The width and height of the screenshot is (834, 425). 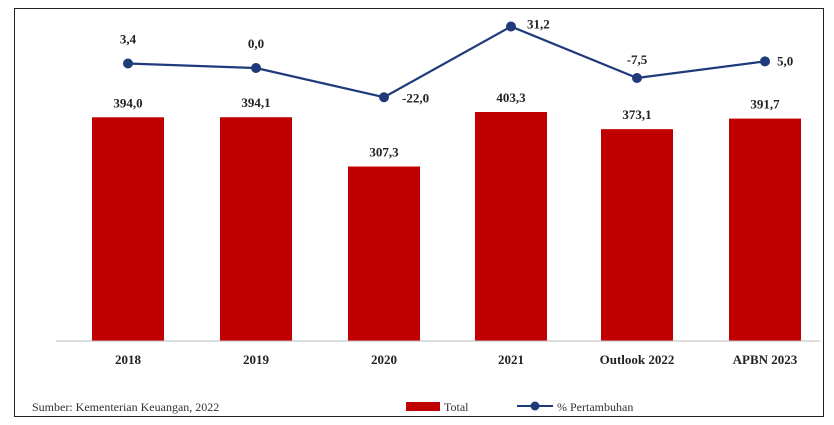 I want to click on source-note: Sumber: Kementerian Keuangan, 2022, so click(x=125, y=407).